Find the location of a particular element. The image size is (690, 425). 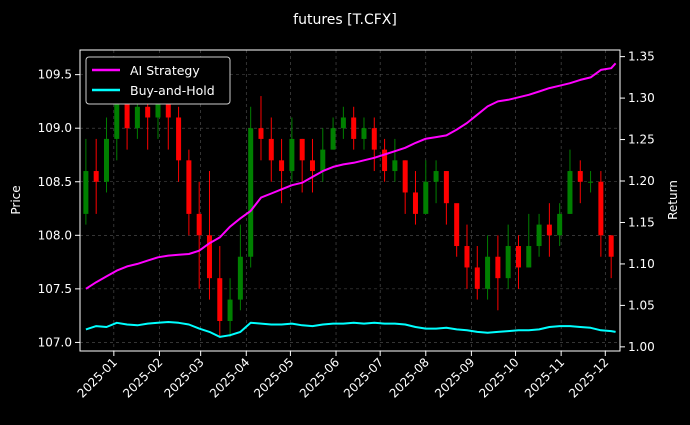

y2-tick-label: 1.35 is located at coordinates (641, 57).